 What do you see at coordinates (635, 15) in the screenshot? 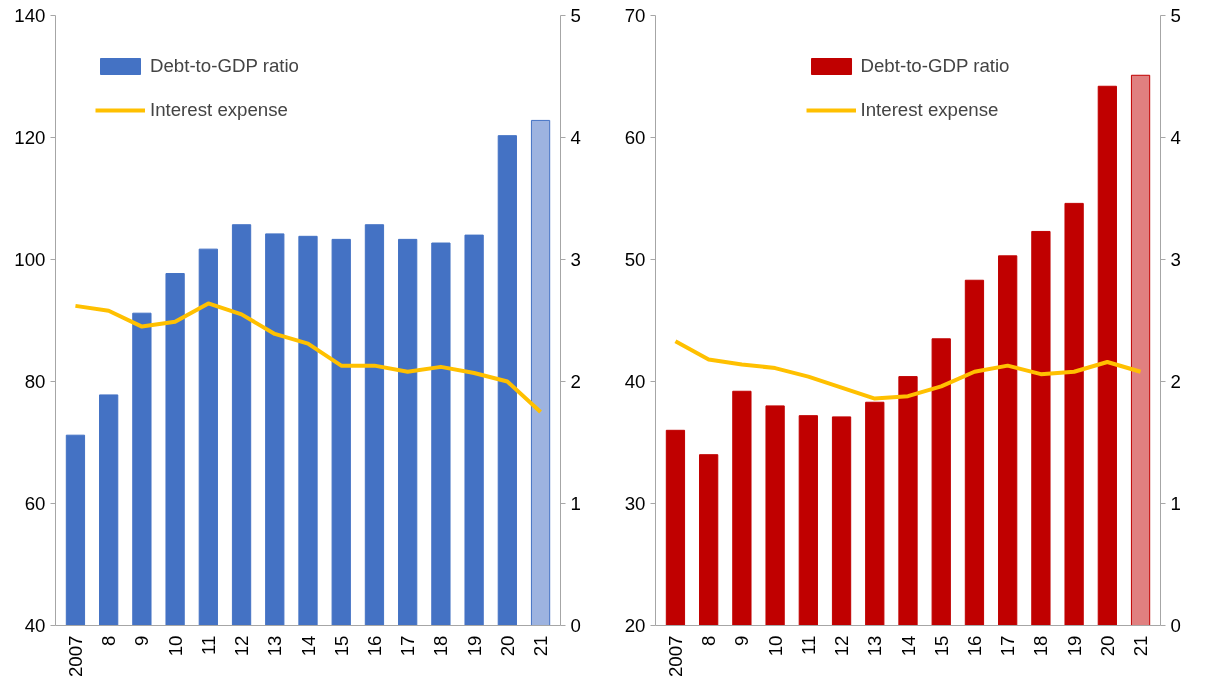
I see `y-tick-label: 70` at bounding box center [635, 15].